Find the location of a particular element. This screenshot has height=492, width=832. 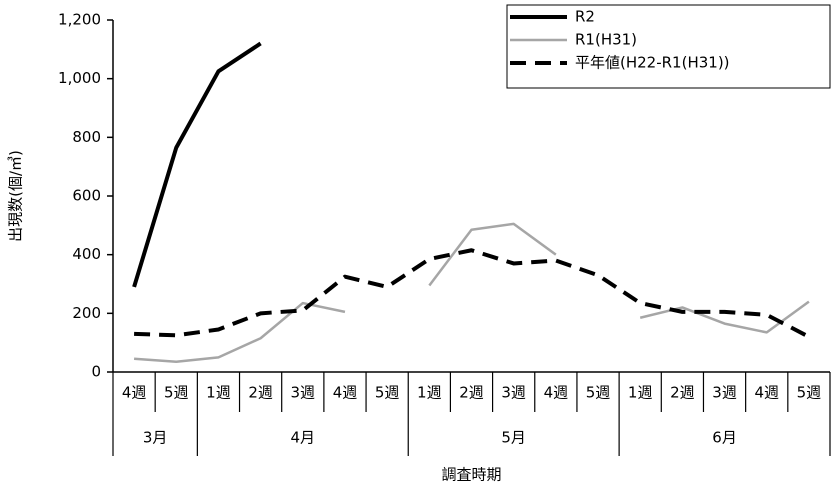

y-tick-label: 800 is located at coordinates (86, 137).